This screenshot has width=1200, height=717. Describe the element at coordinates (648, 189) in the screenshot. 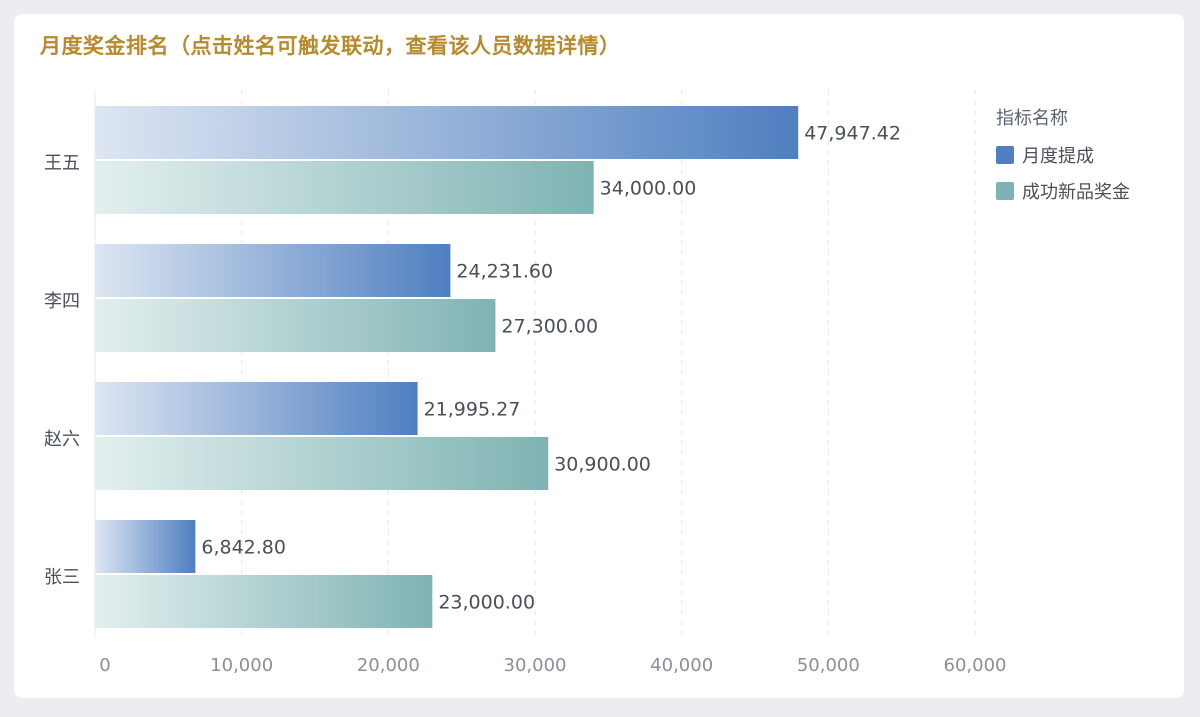

I see `data-label: 34,000.00` at that location.